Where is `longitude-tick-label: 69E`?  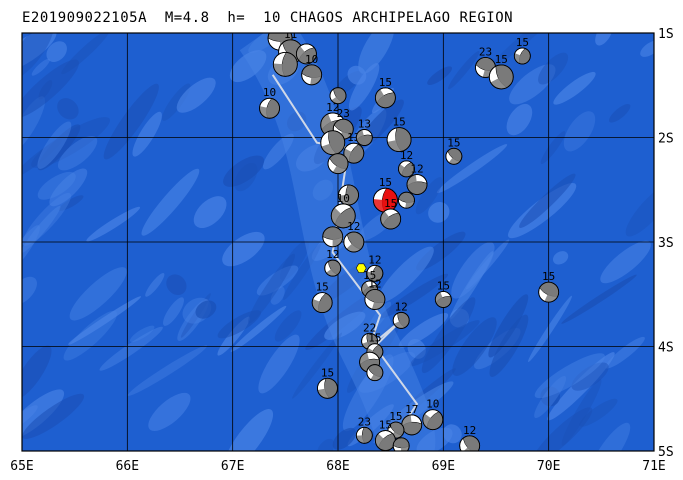 longitude-tick-label: 69E is located at coordinates (443, 466).